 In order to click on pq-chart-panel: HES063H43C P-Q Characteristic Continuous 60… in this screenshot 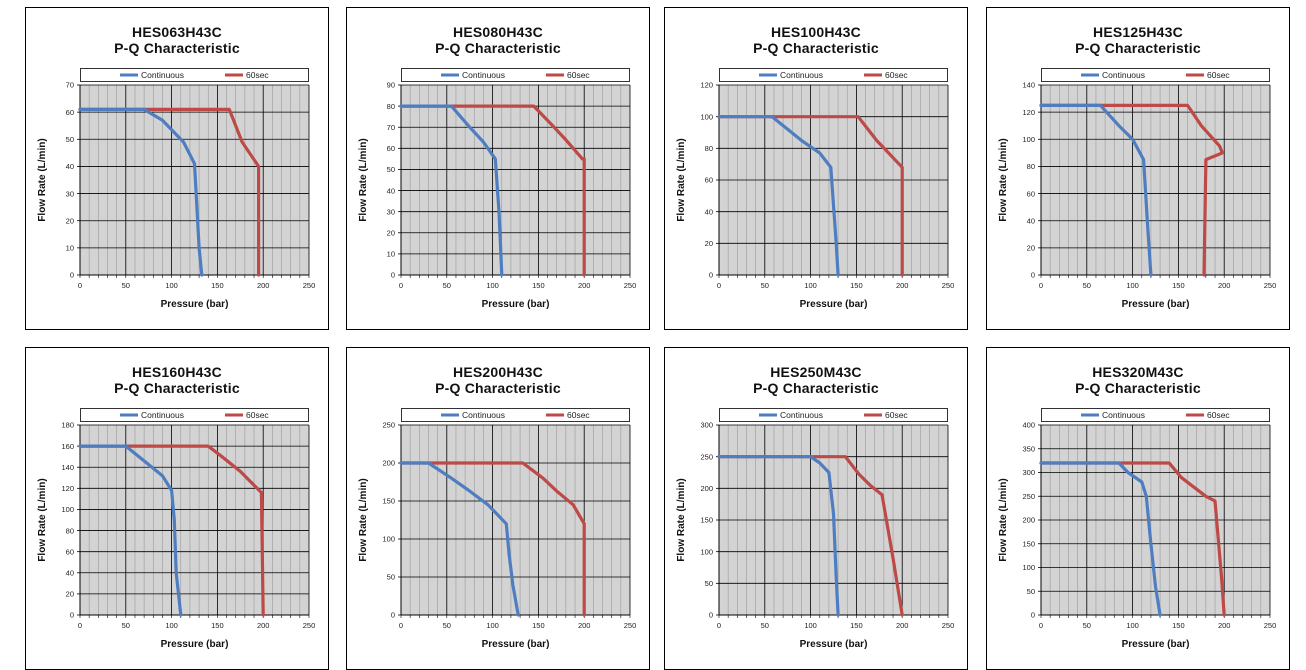, I will do `click(177, 168)`.